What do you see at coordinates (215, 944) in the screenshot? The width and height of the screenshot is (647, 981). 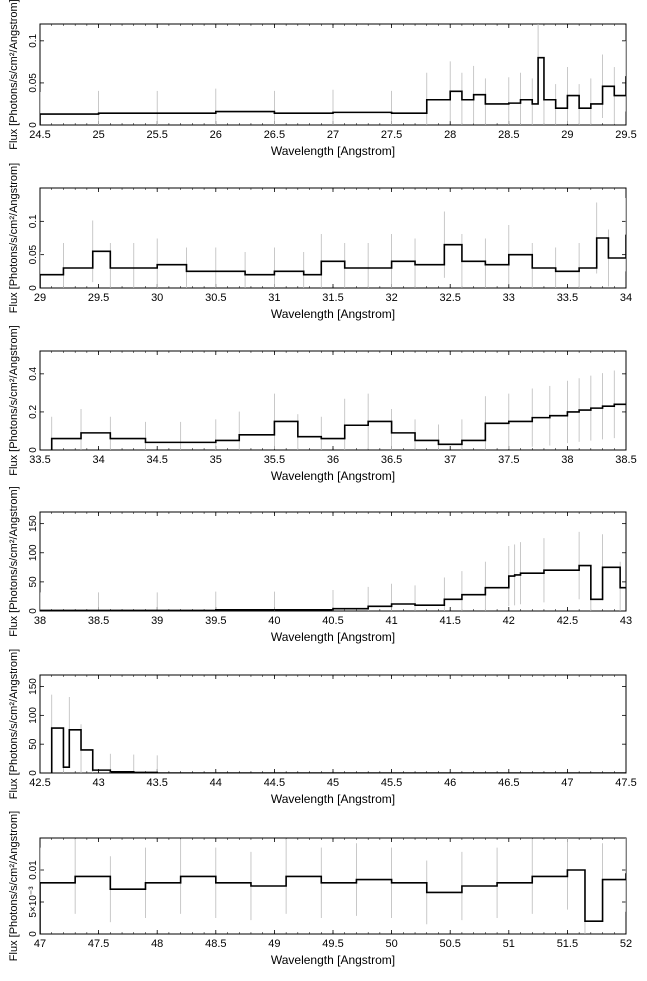 I see `x-tick-label: 48.5` at bounding box center [215, 944].